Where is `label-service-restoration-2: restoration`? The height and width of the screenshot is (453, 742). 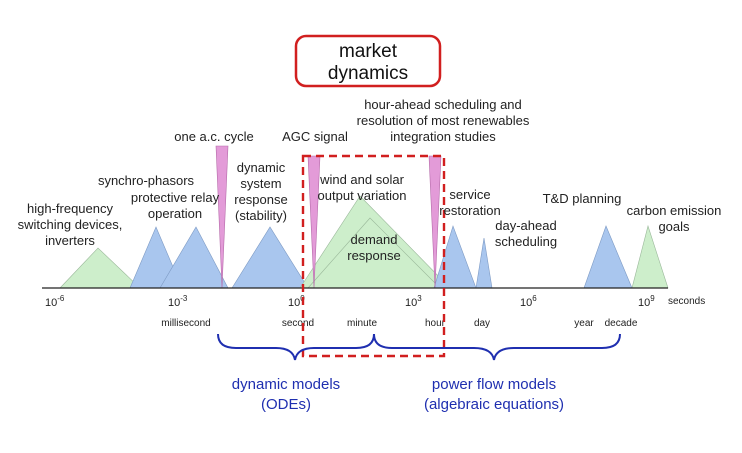
label-service-restoration-2: restoration is located at coordinates (469, 210).